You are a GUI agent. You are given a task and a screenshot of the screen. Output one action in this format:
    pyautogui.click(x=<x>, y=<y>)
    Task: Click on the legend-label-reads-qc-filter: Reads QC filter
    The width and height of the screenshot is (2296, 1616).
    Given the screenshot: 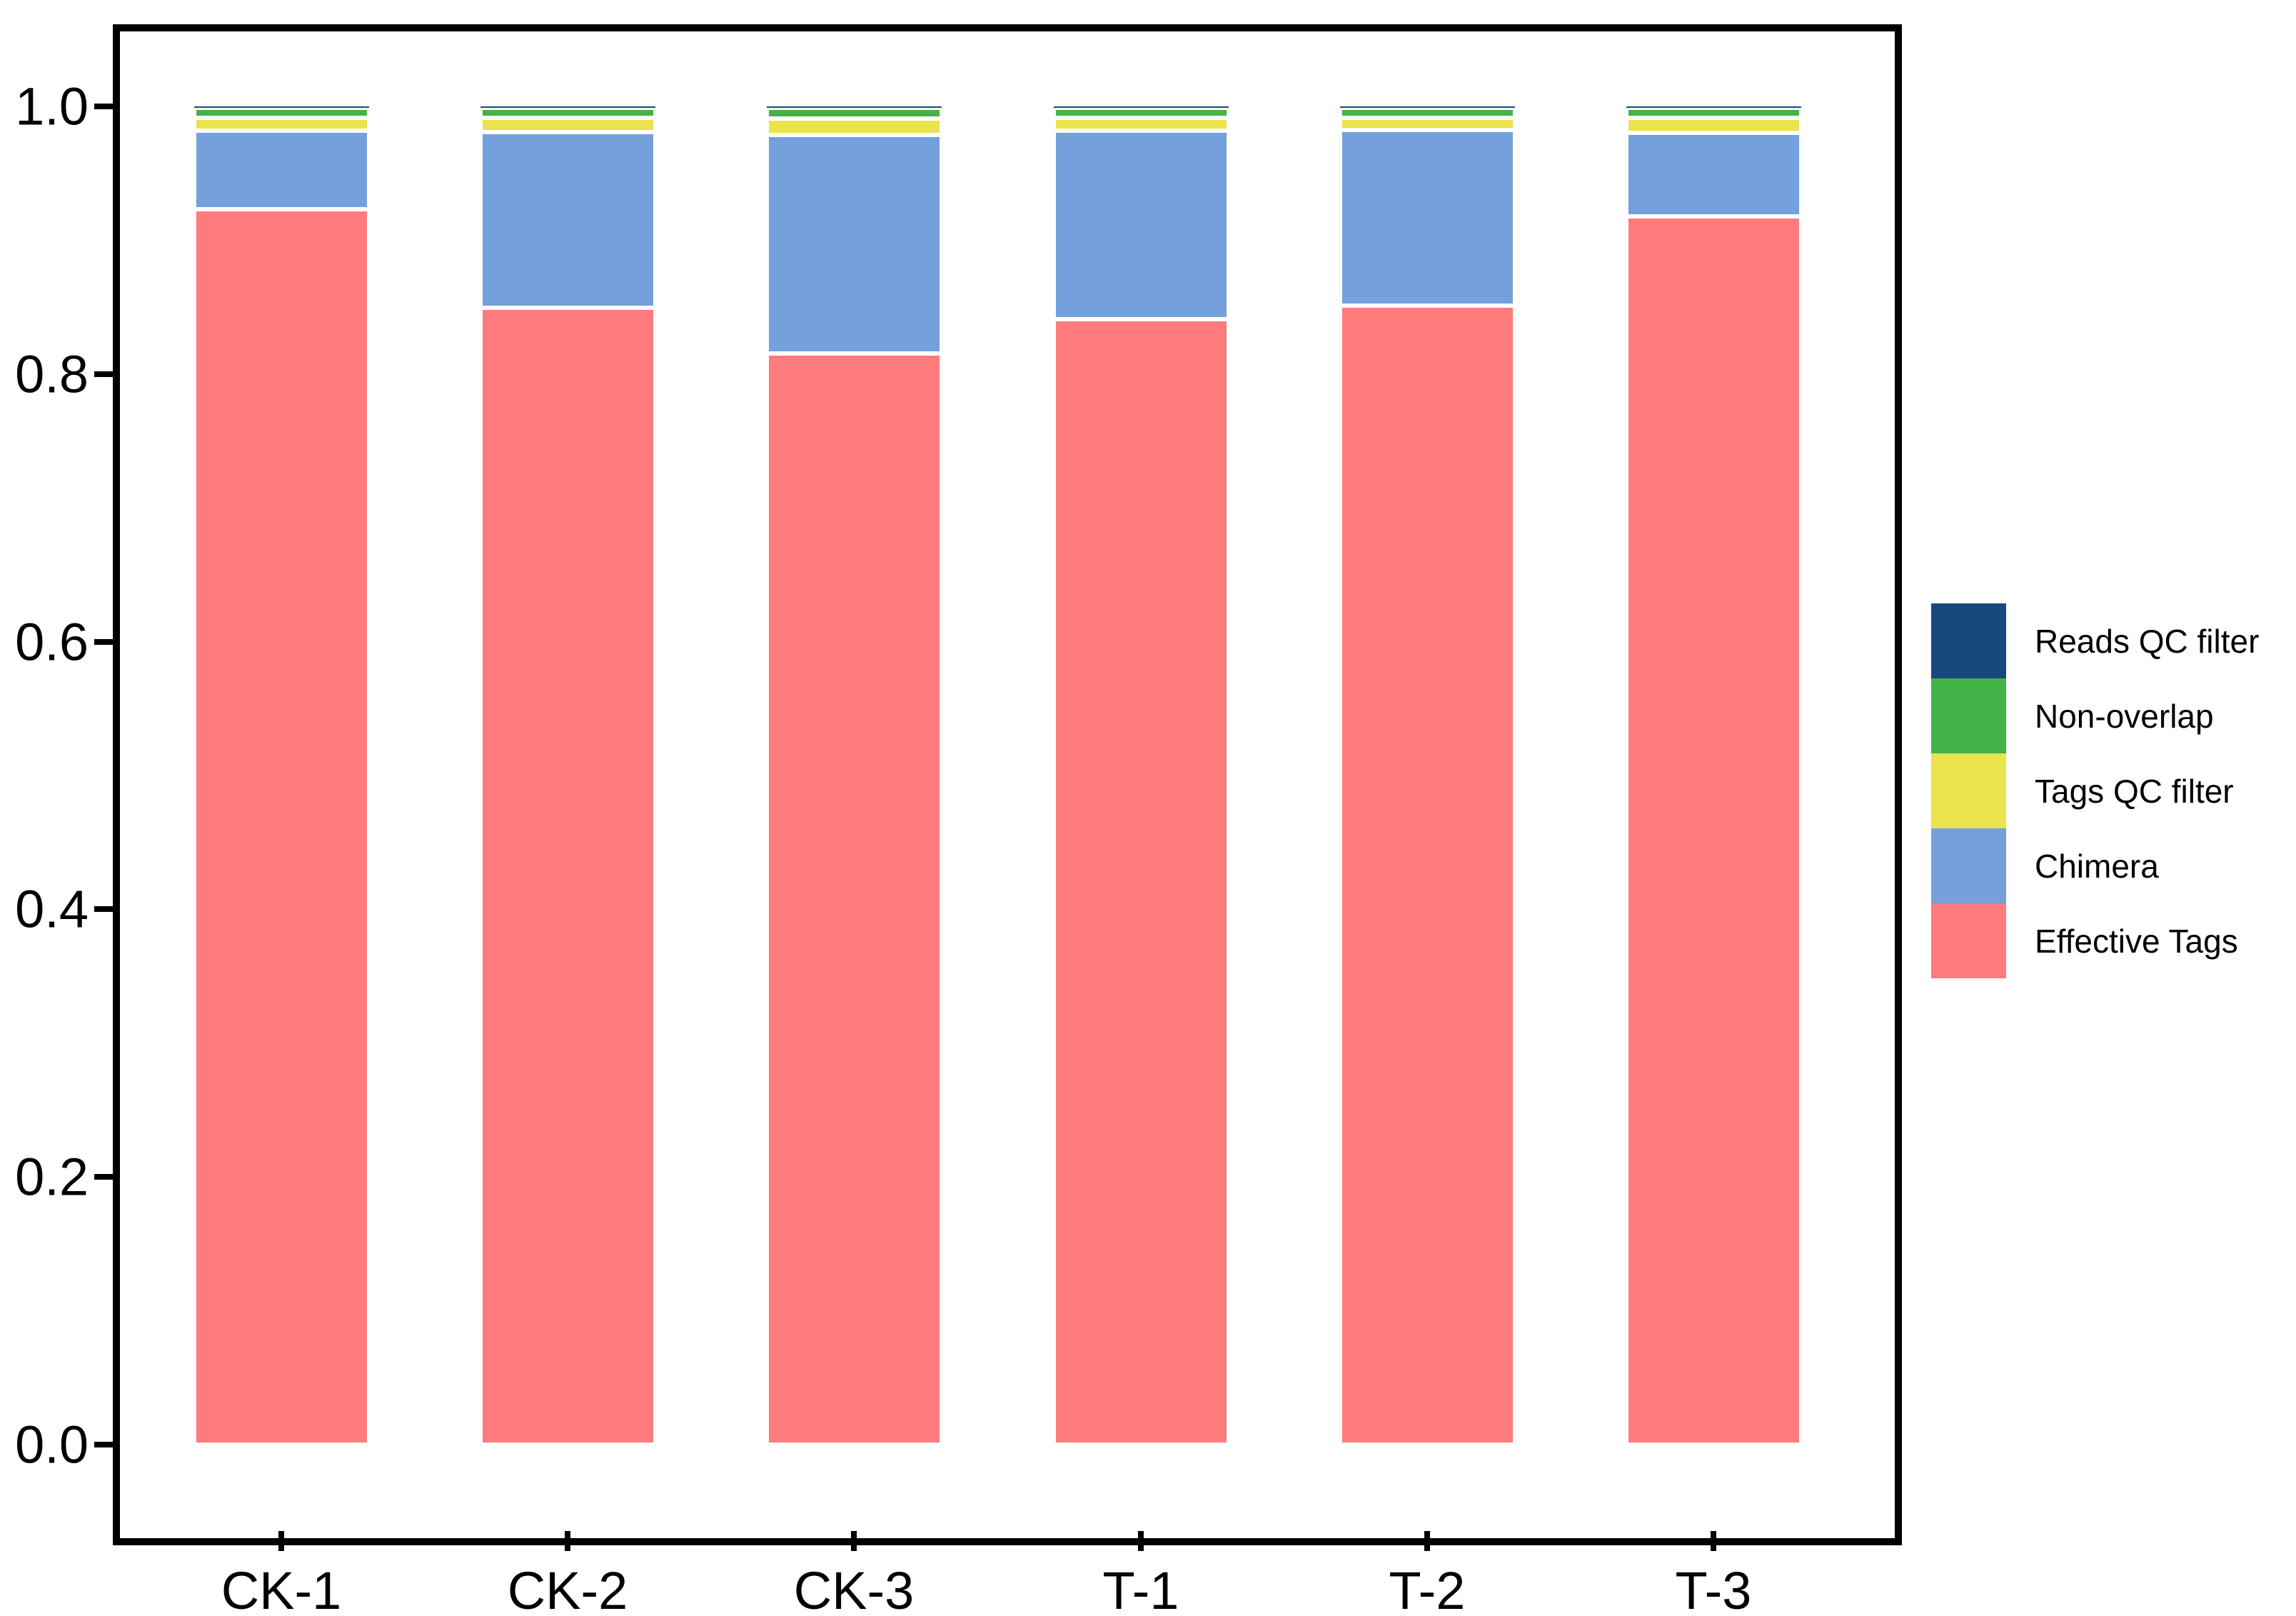 What is the action you would take?
    pyautogui.click(x=2147, y=641)
    